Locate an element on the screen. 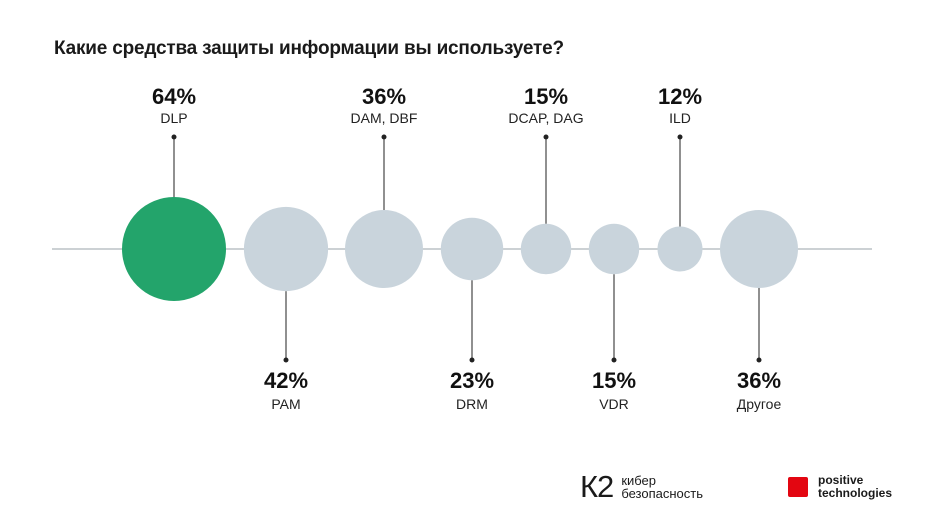  k2-logo: К2 кибер безопасность is located at coordinates (641, 486).